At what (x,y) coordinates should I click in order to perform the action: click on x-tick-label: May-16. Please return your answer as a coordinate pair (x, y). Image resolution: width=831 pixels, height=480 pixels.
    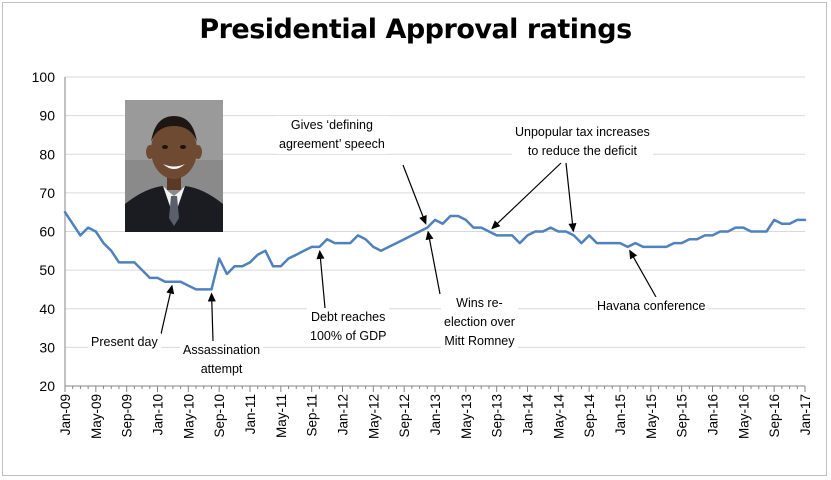
    Looking at the image, I should click on (743, 416).